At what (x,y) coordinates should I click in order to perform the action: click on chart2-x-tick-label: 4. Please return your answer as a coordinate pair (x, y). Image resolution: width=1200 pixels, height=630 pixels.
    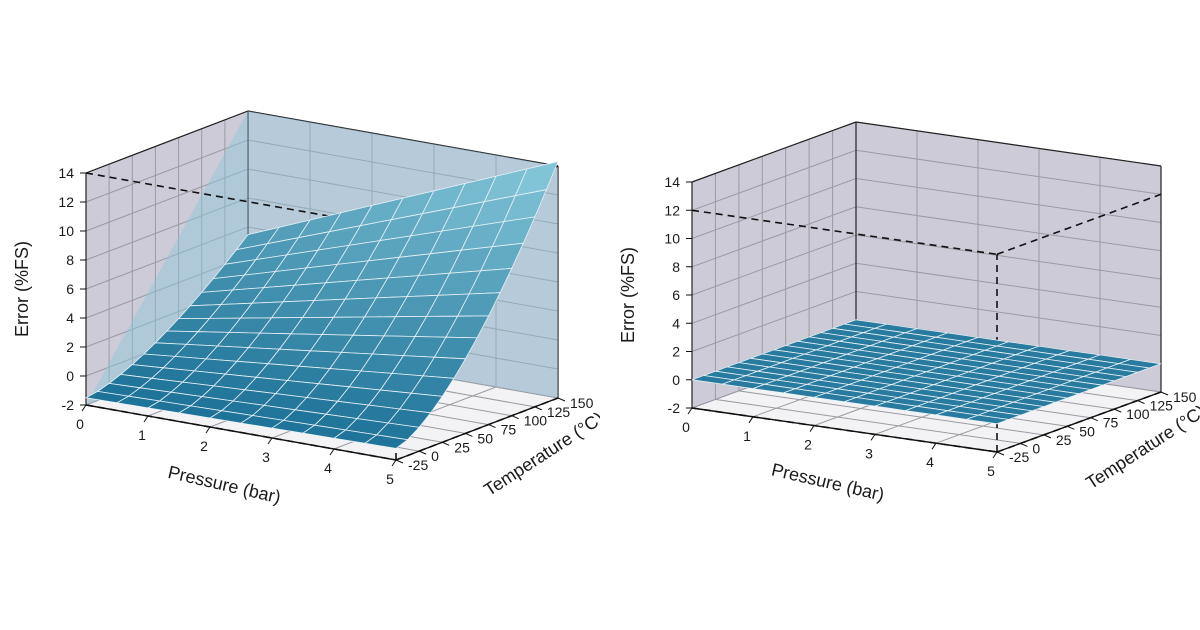
    Looking at the image, I should click on (930, 462).